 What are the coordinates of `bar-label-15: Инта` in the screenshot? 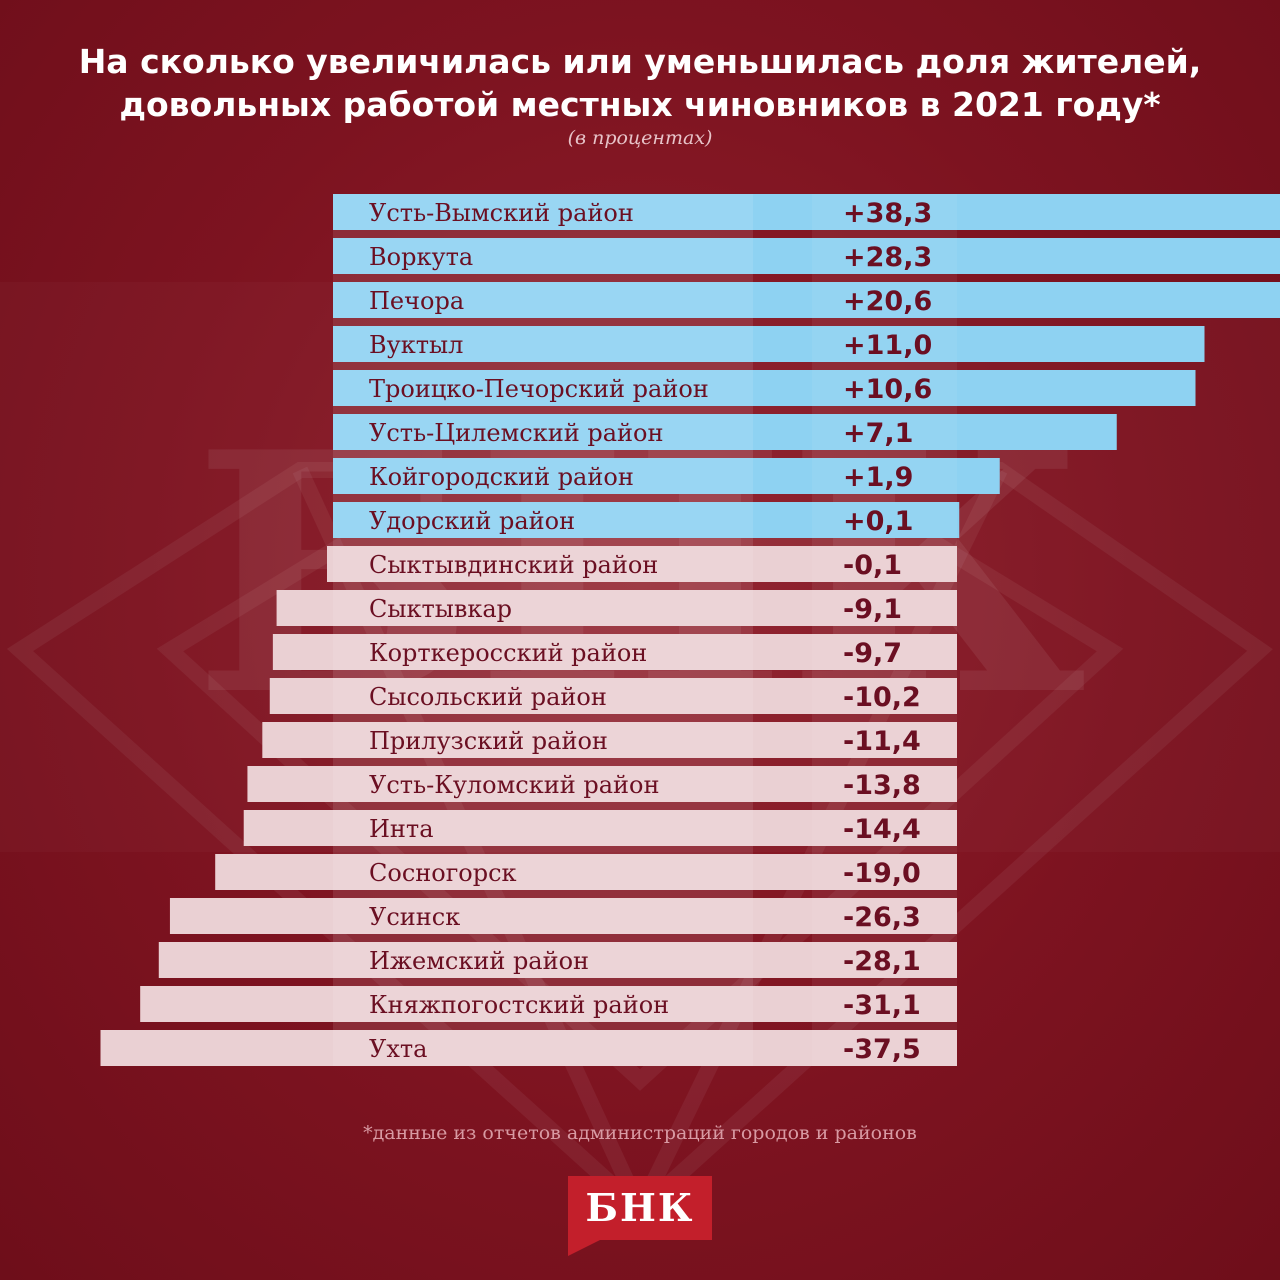 It's located at (401, 829).